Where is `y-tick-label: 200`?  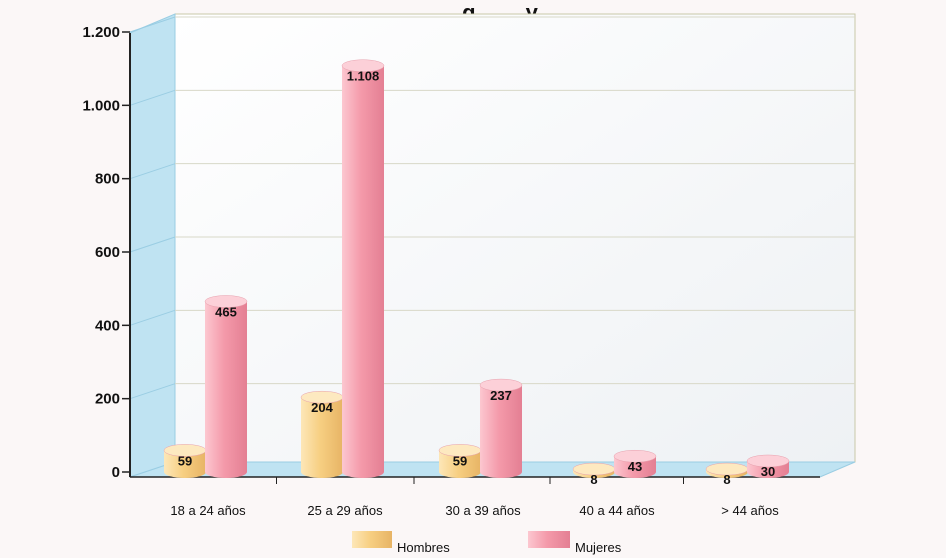
y-tick-label: 200 is located at coordinates (107, 399).